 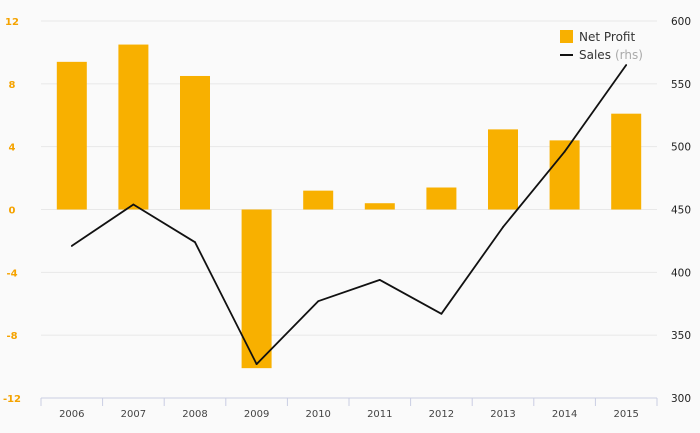 I want to click on left-tick-label: 0, so click(x=12, y=211).